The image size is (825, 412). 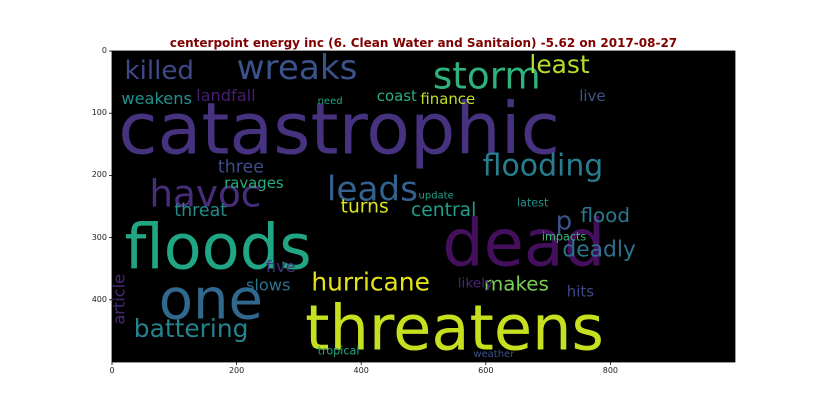 What do you see at coordinates (447, 99) in the screenshot?
I see `word-finance: finance` at bounding box center [447, 99].